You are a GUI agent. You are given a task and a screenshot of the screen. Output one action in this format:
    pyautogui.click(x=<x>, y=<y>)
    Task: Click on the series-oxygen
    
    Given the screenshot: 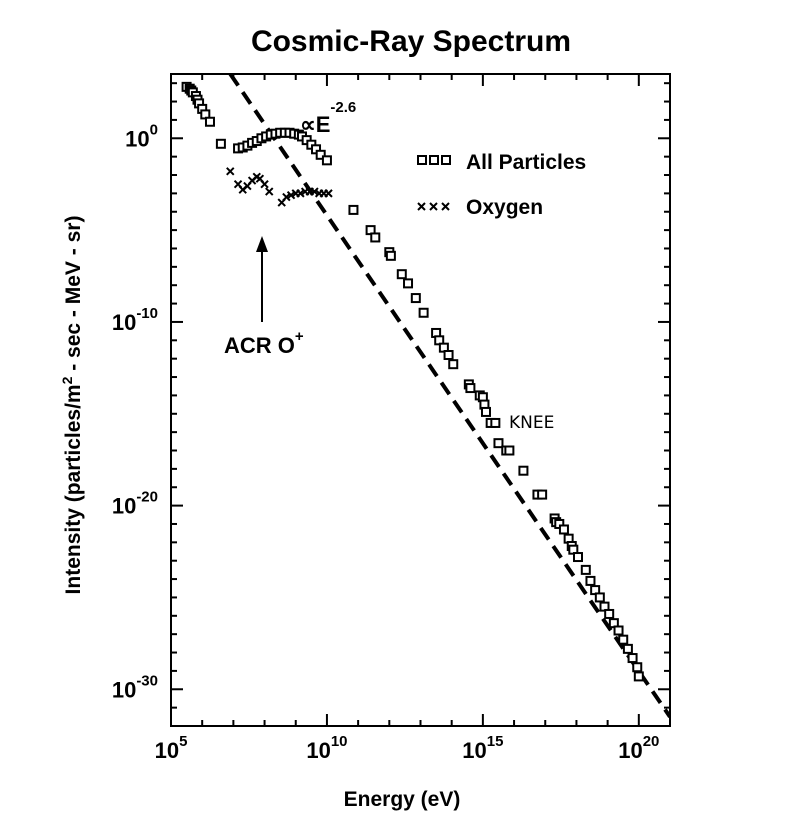 What is the action you would take?
    pyautogui.click(x=279, y=187)
    